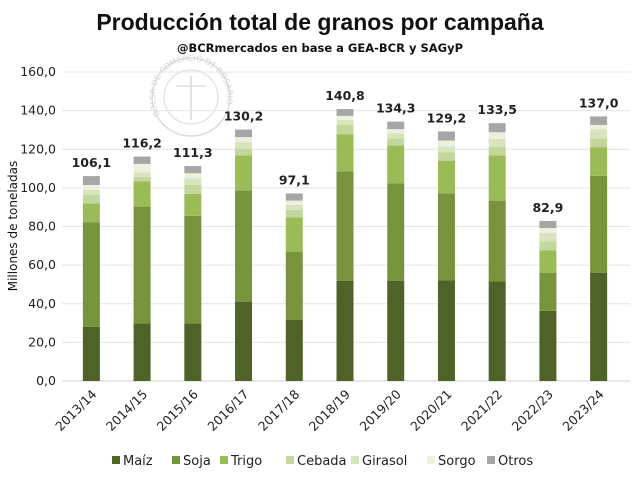 Image resolution: width=638 pixels, height=479 pixels. I want to click on legend-item-sorgo: Sorgo, so click(451, 461).